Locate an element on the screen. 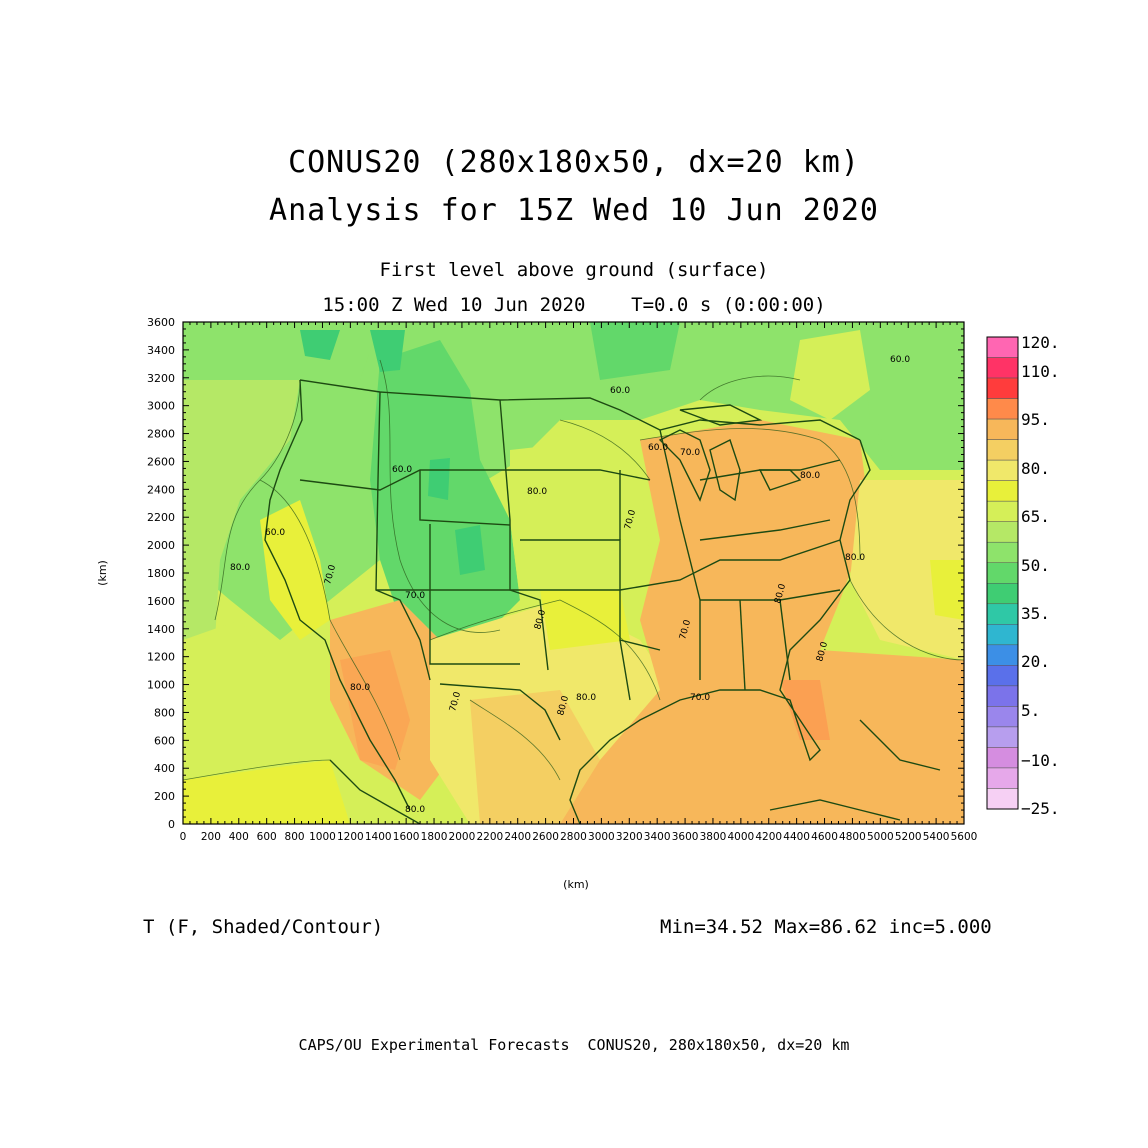 This screenshot has height=1148, width=1148. y-tick-label: 2400 is located at coordinates (161, 489).